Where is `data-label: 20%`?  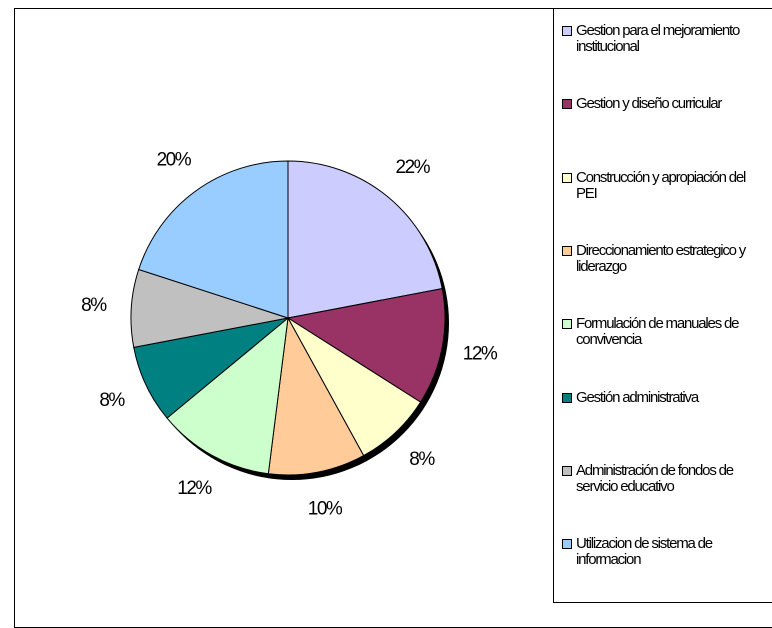
data-label: 20% is located at coordinates (174, 159).